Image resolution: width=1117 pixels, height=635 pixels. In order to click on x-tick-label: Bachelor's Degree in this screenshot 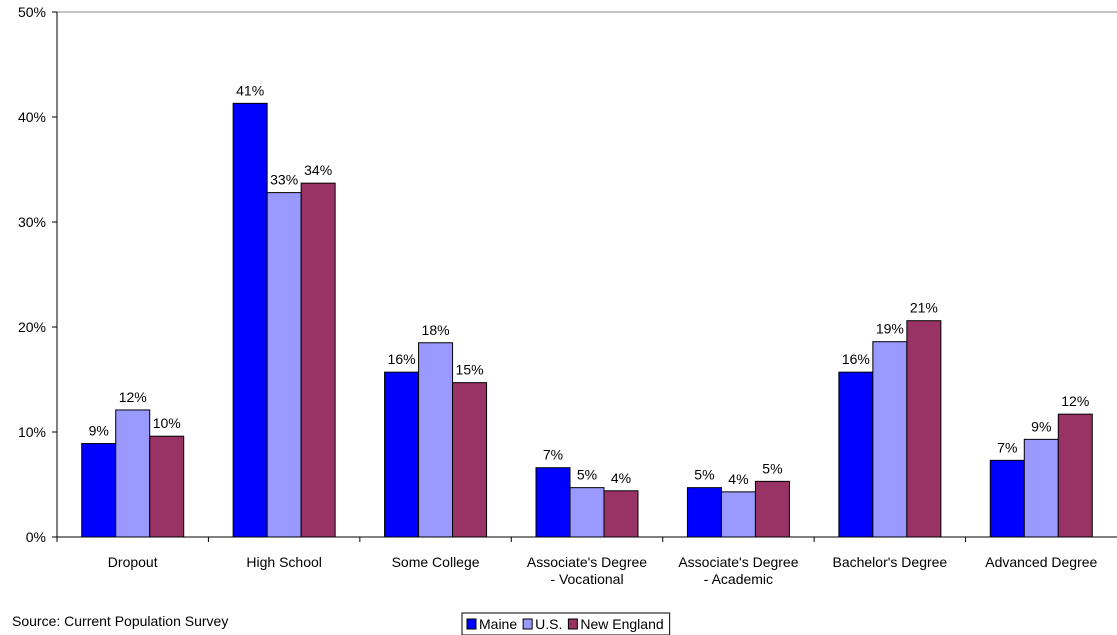, I will do `click(889, 562)`.